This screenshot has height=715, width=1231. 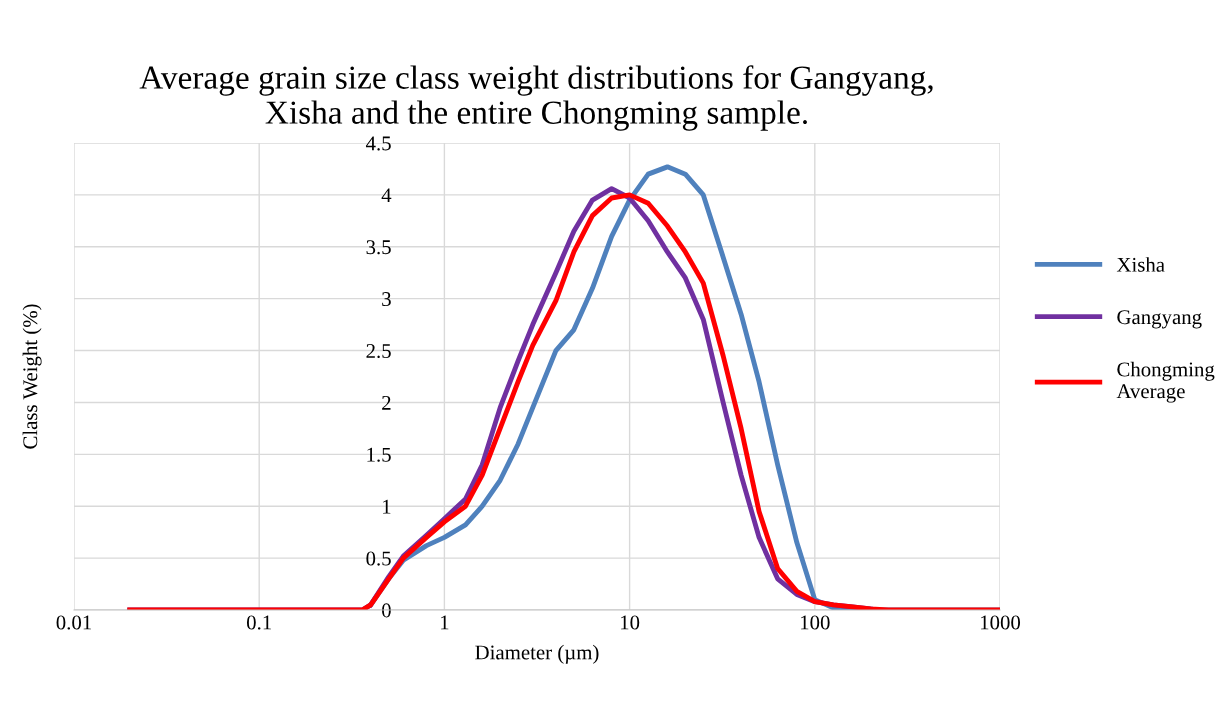 What do you see at coordinates (386, 402) in the screenshot?
I see `y-tick-label: 2` at bounding box center [386, 402].